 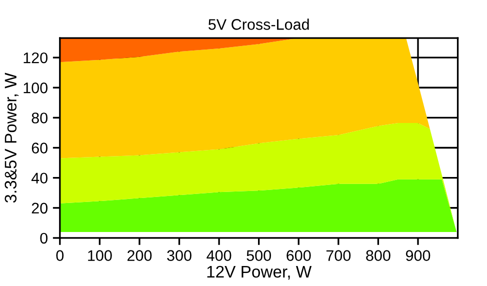 What do you see at coordinates (258, 24) in the screenshot?
I see `chart-title: 5V Cross-Load` at bounding box center [258, 24].